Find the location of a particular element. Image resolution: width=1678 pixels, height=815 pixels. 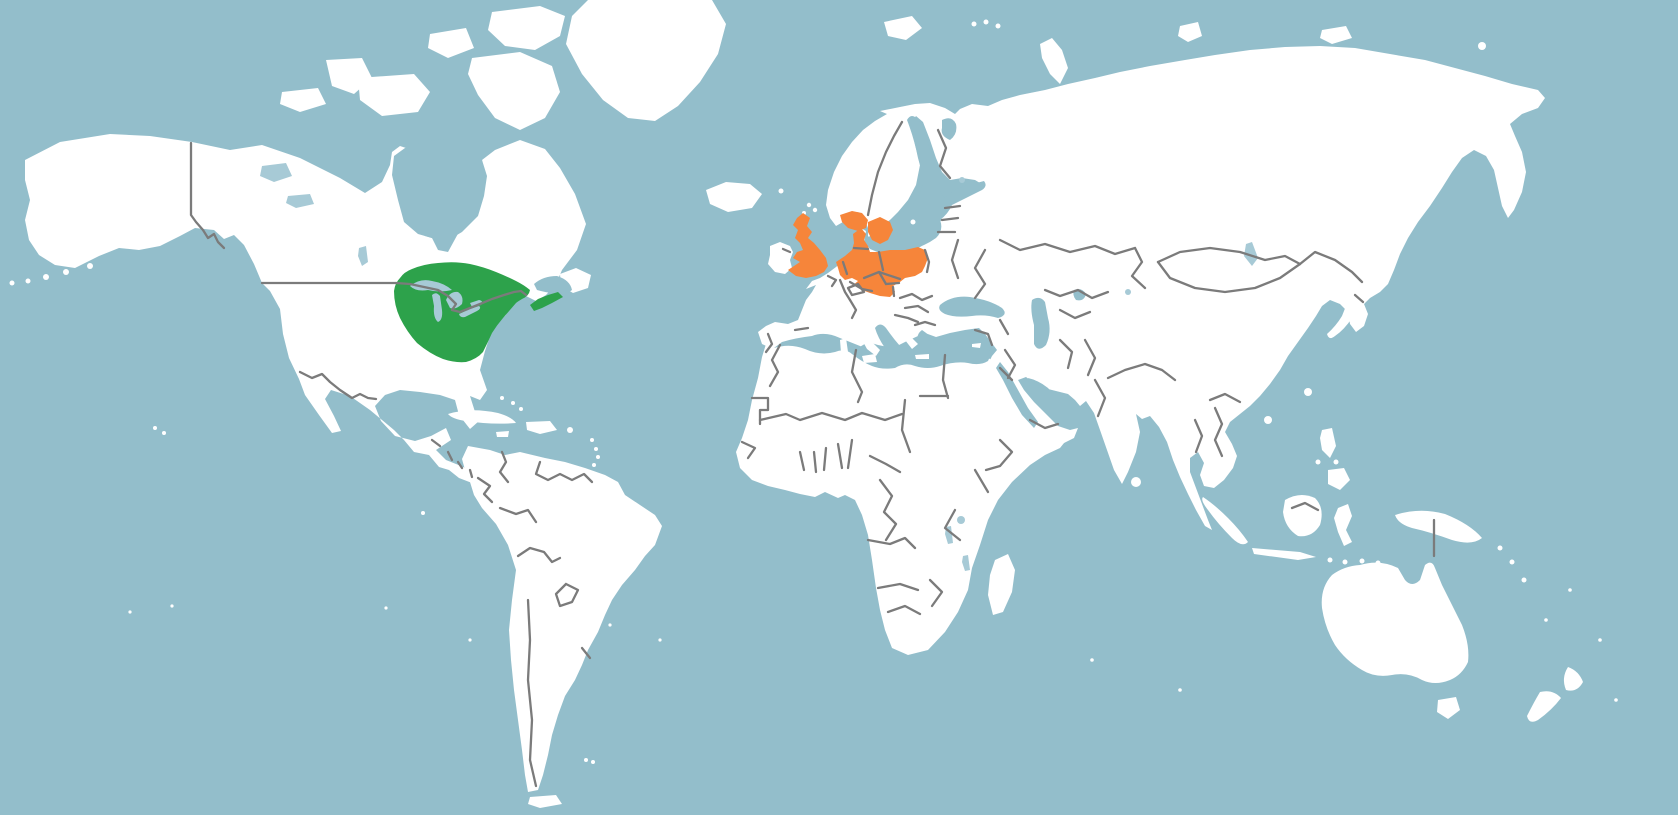

greece is located at coordinates (910, 335).